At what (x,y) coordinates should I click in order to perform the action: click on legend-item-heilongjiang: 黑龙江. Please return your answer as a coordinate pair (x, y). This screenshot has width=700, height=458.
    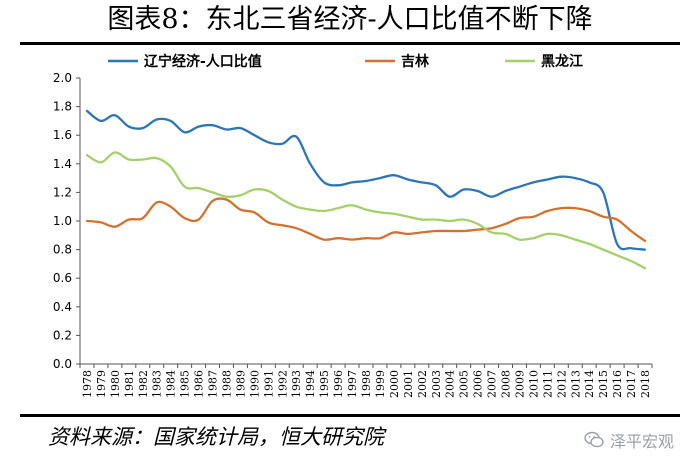
    Looking at the image, I should click on (544, 61).